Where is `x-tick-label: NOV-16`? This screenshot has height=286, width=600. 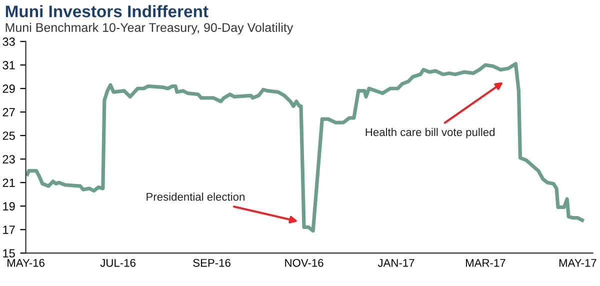
x-tick-label: NOV-16 is located at coordinates (304, 262).